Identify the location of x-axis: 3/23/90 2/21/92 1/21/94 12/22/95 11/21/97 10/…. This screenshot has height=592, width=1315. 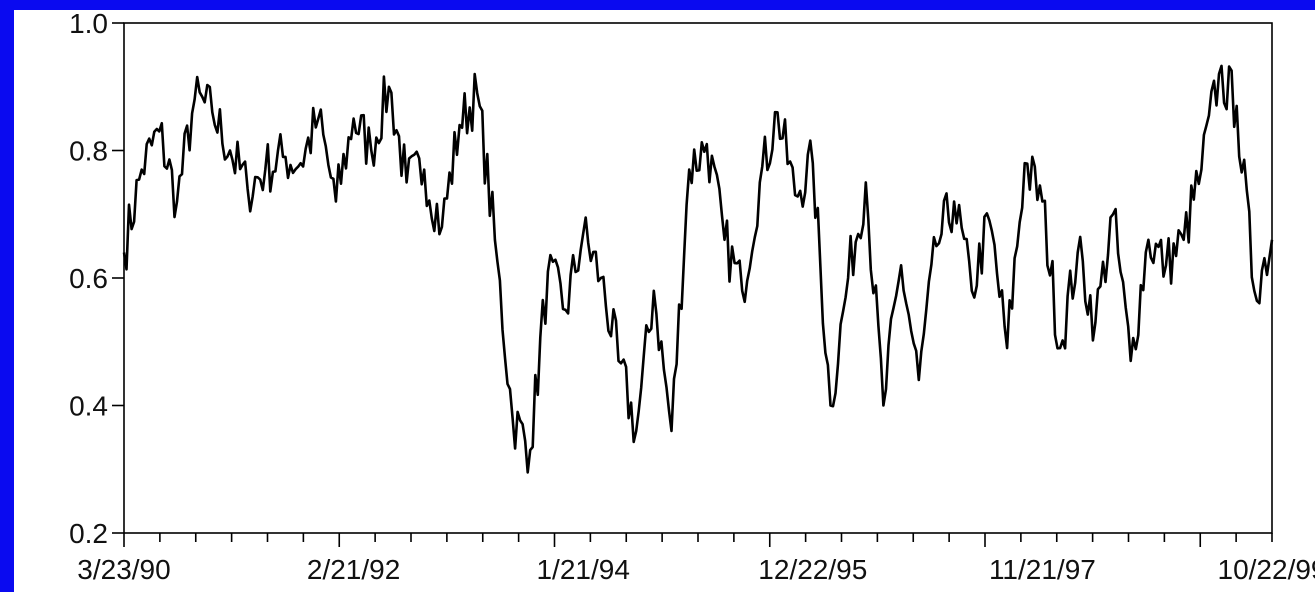
(696, 559).